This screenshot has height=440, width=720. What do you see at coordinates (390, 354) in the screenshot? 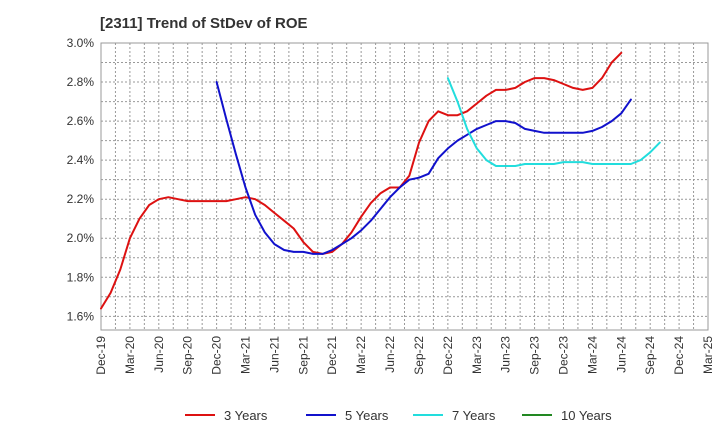
I see `x-tick-label: Jun-22` at bounding box center [390, 354].